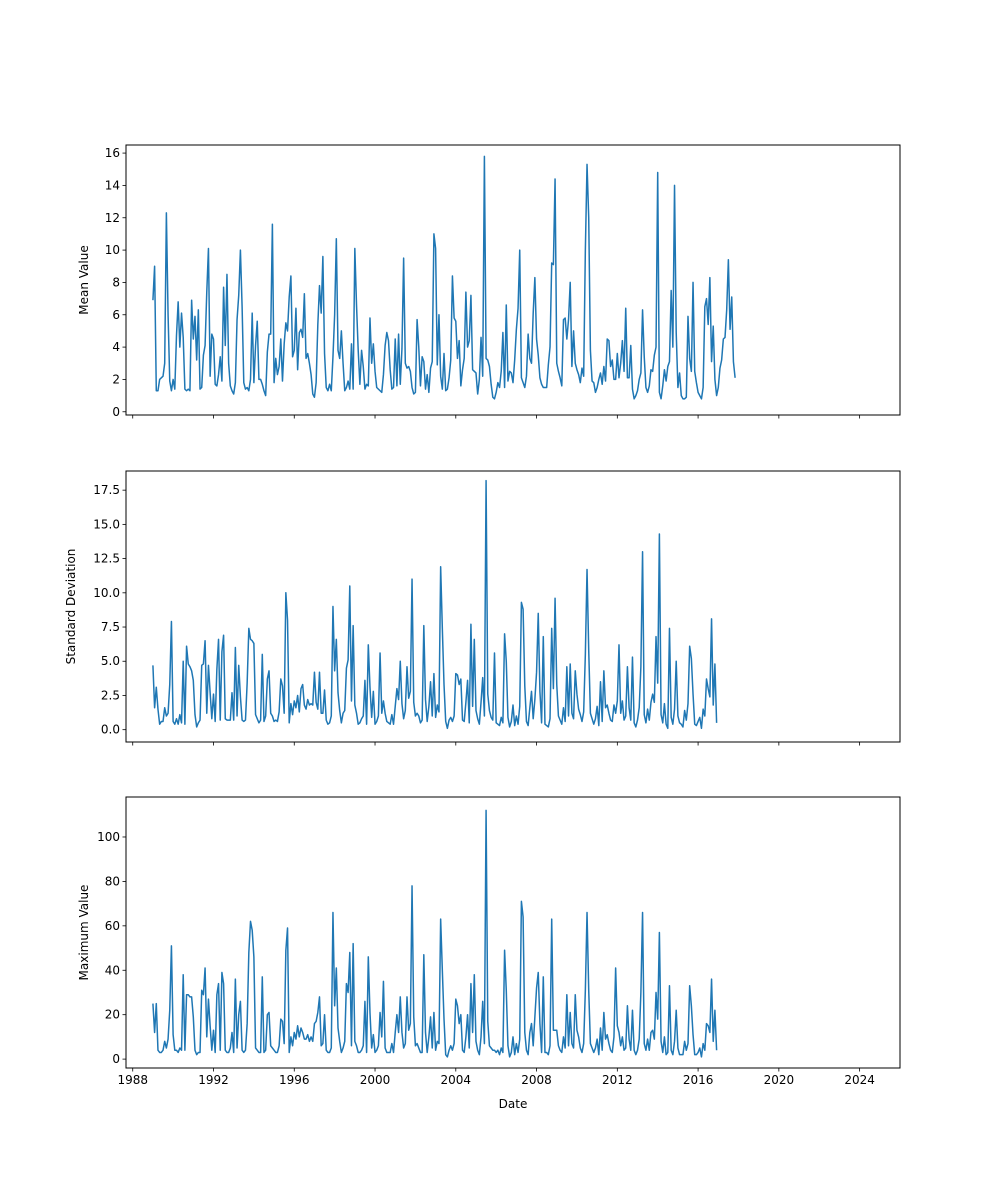 This screenshot has width=1000, height=1200. Describe the element at coordinates (112, 970) in the screenshot. I see `y-tick-label: 40` at that location.